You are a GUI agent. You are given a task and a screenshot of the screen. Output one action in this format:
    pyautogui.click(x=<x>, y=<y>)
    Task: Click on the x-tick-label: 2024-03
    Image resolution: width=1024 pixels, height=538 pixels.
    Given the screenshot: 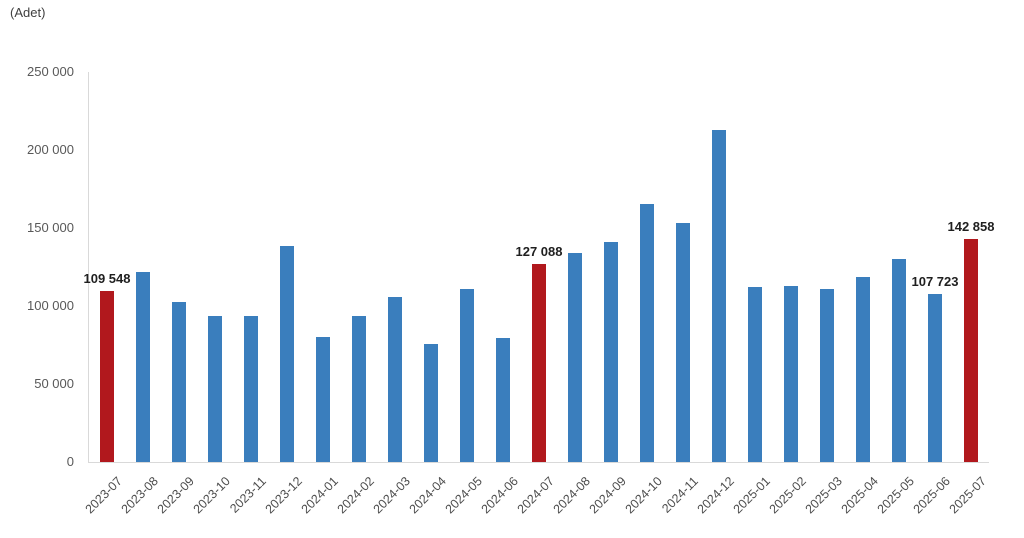 What is the action you would take?
    pyautogui.click(x=391, y=495)
    